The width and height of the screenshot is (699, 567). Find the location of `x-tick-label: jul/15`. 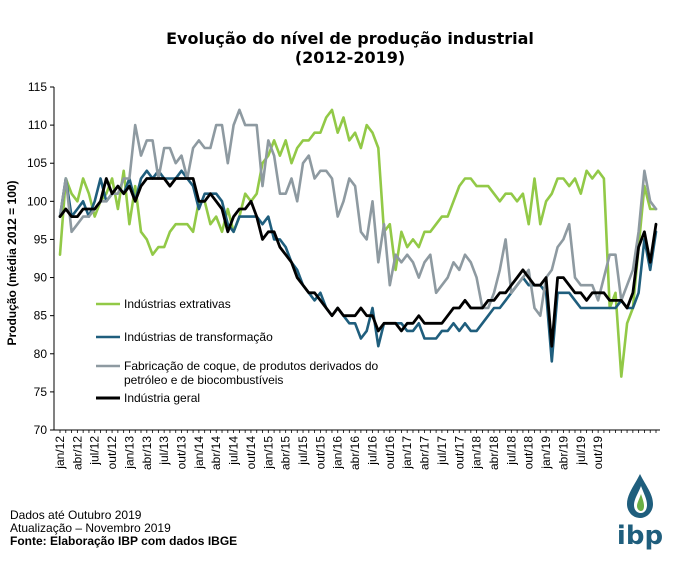

x-tick-label: jul/15 is located at coordinates (303, 451).